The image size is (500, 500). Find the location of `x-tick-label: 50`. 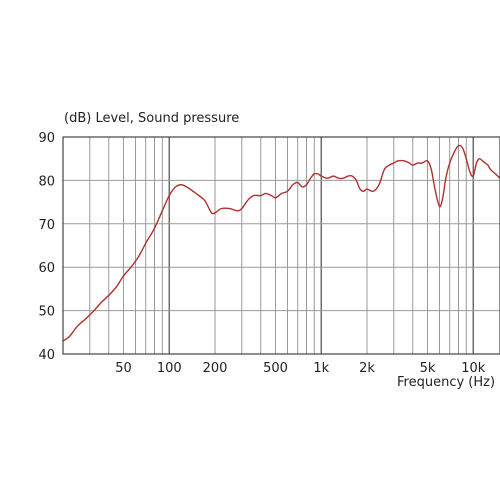

x-tick-label: 50 is located at coordinates (123, 368).